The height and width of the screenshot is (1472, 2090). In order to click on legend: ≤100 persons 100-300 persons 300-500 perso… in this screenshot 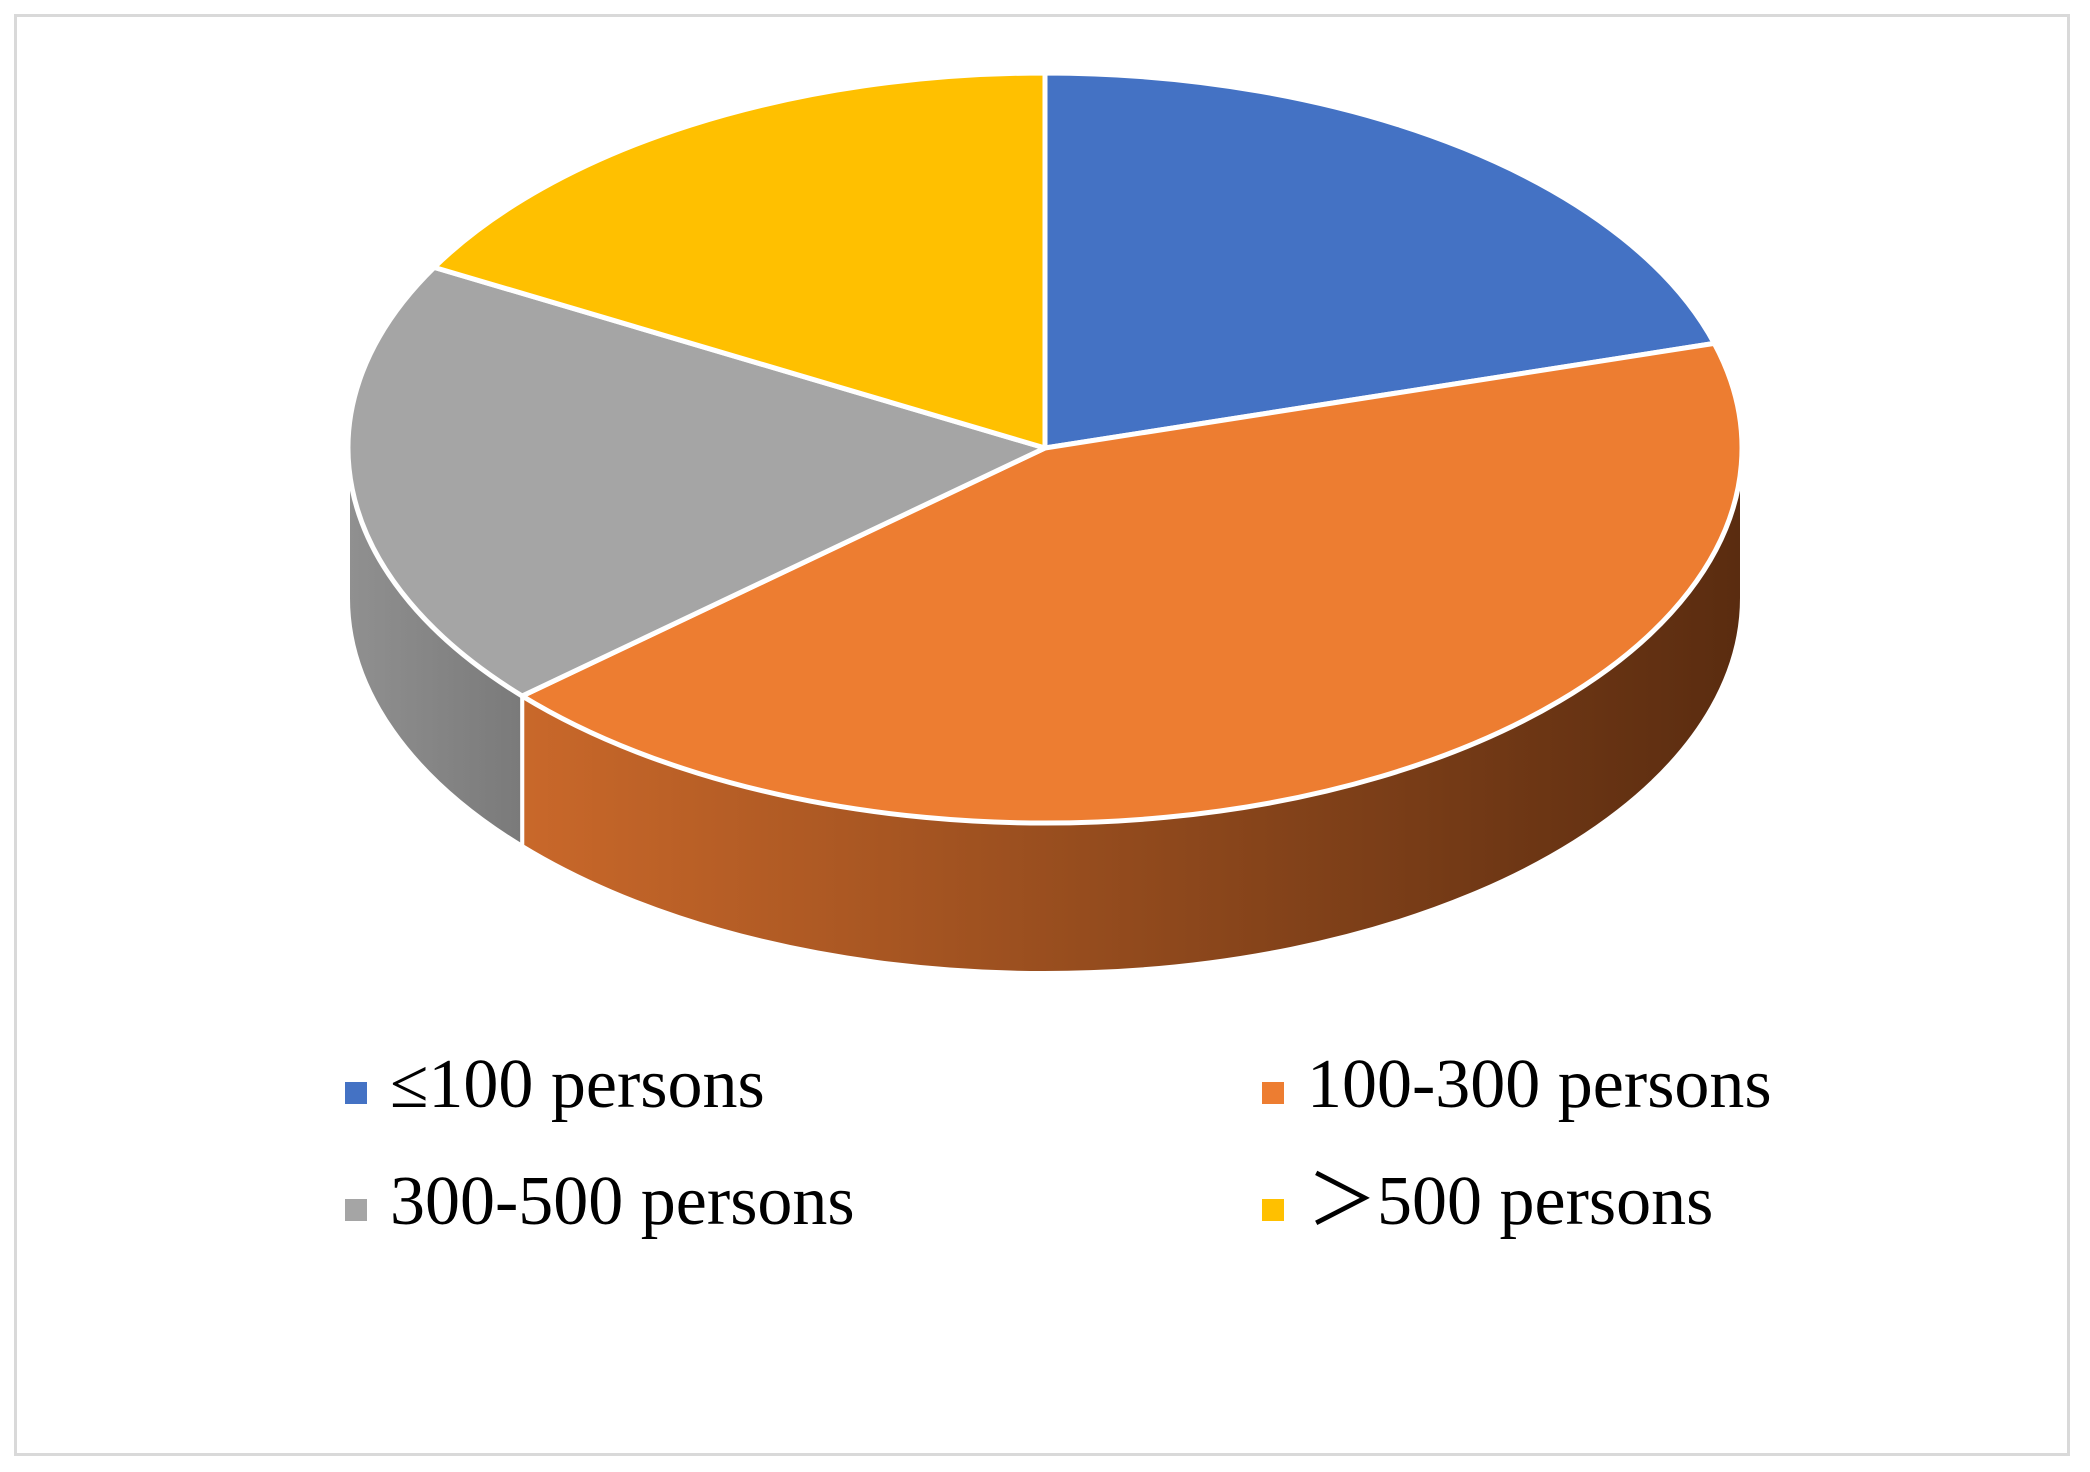, I will do `click(1058, 1143)`.